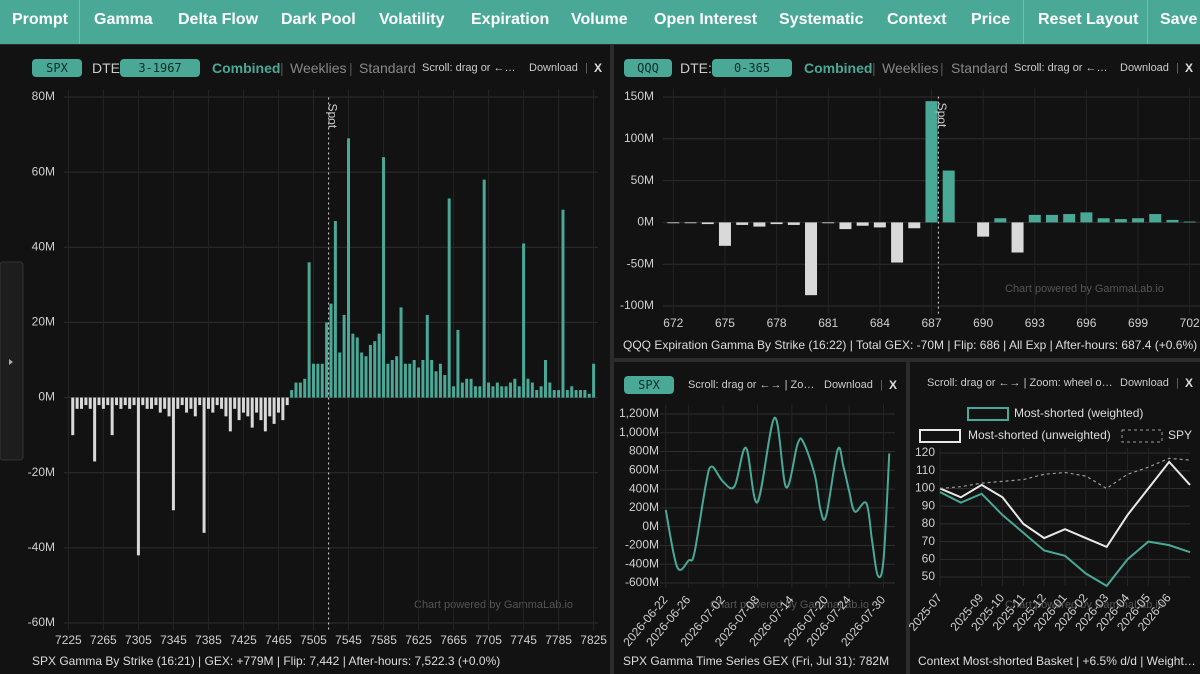  Describe the element at coordinates (40, 19) in the screenshot. I see `nav-item: Prompt` at that location.